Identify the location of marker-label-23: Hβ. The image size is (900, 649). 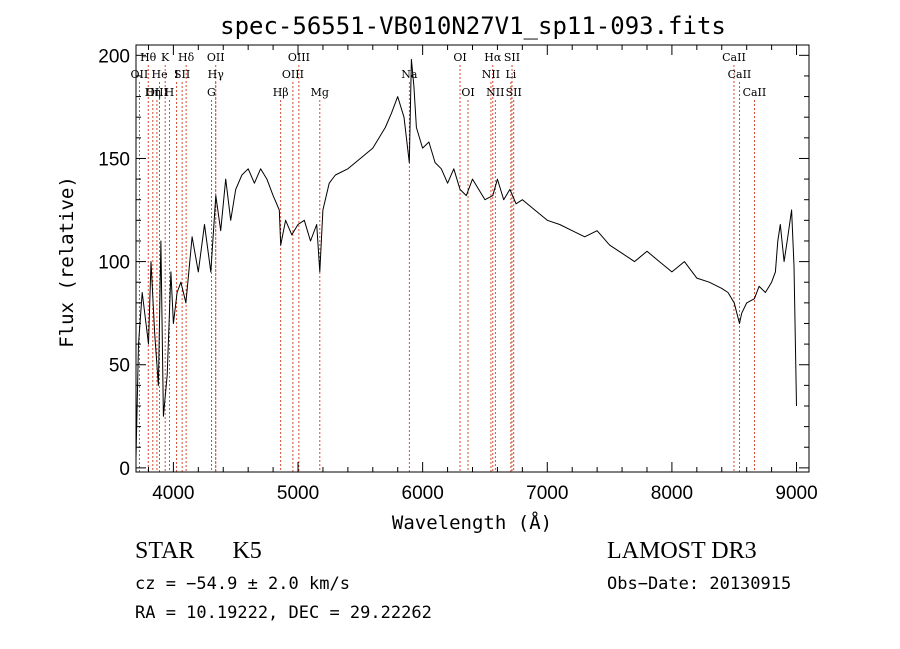
(281, 92).